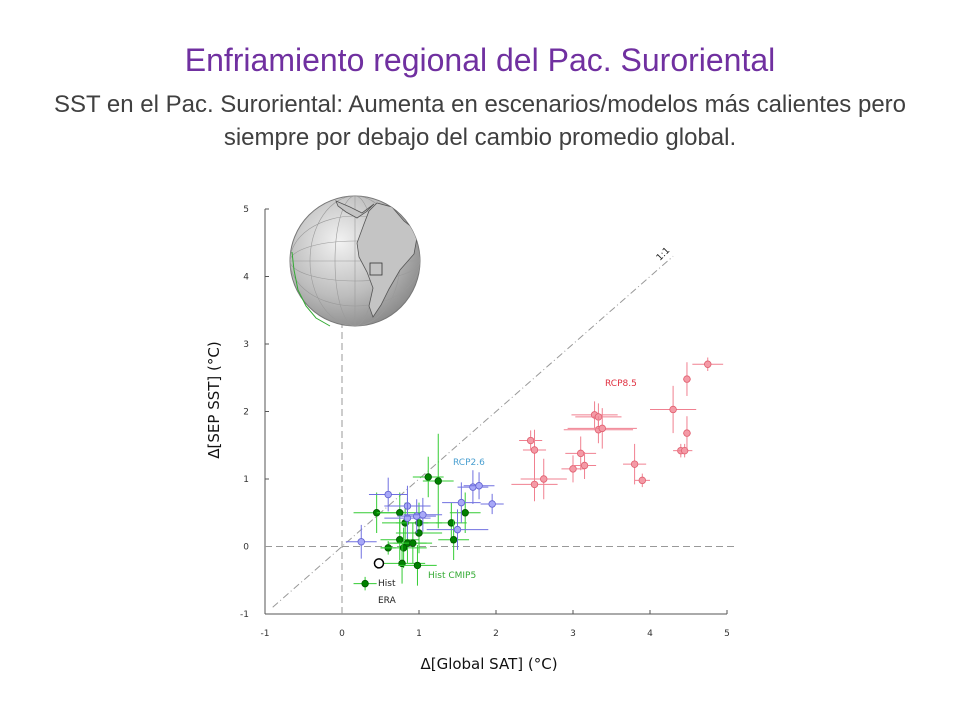  I want to click on globe-inset, so click(355, 261).